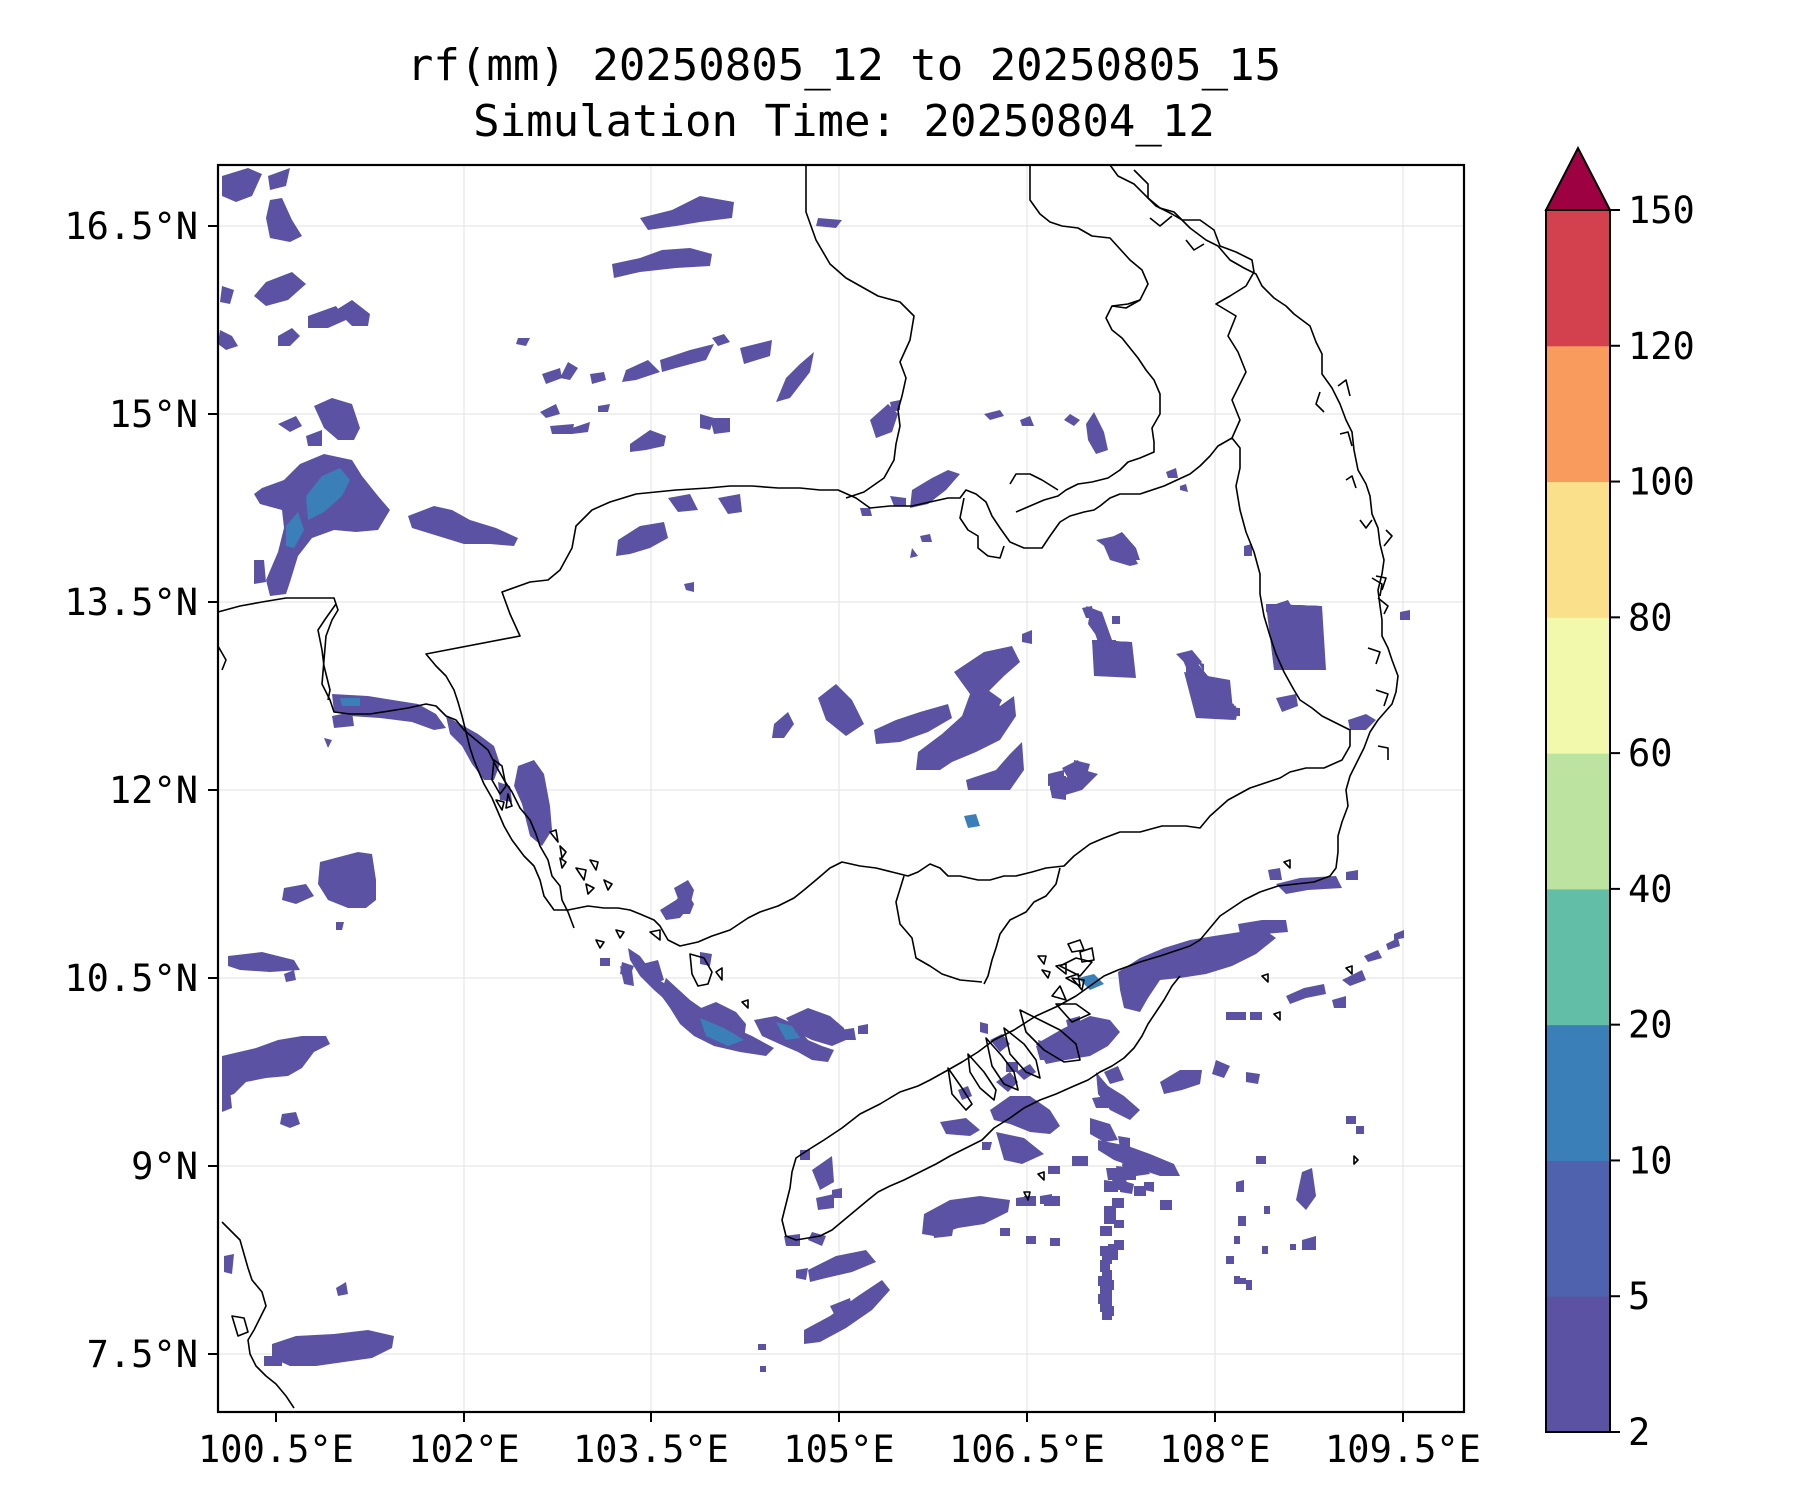 The height and width of the screenshot is (1500, 1800). What do you see at coordinates (164, 1166) in the screenshot?
I see `y-tick-label: 9°N` at bounding box center [164, 1166].